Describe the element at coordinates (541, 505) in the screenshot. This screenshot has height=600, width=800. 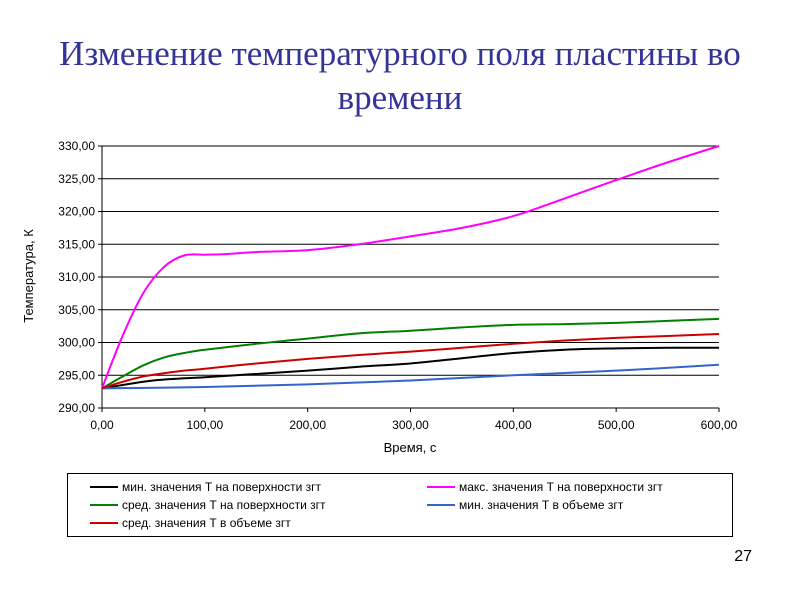
I see `legend-label: мин. значения Т в объеме згт` at that location.